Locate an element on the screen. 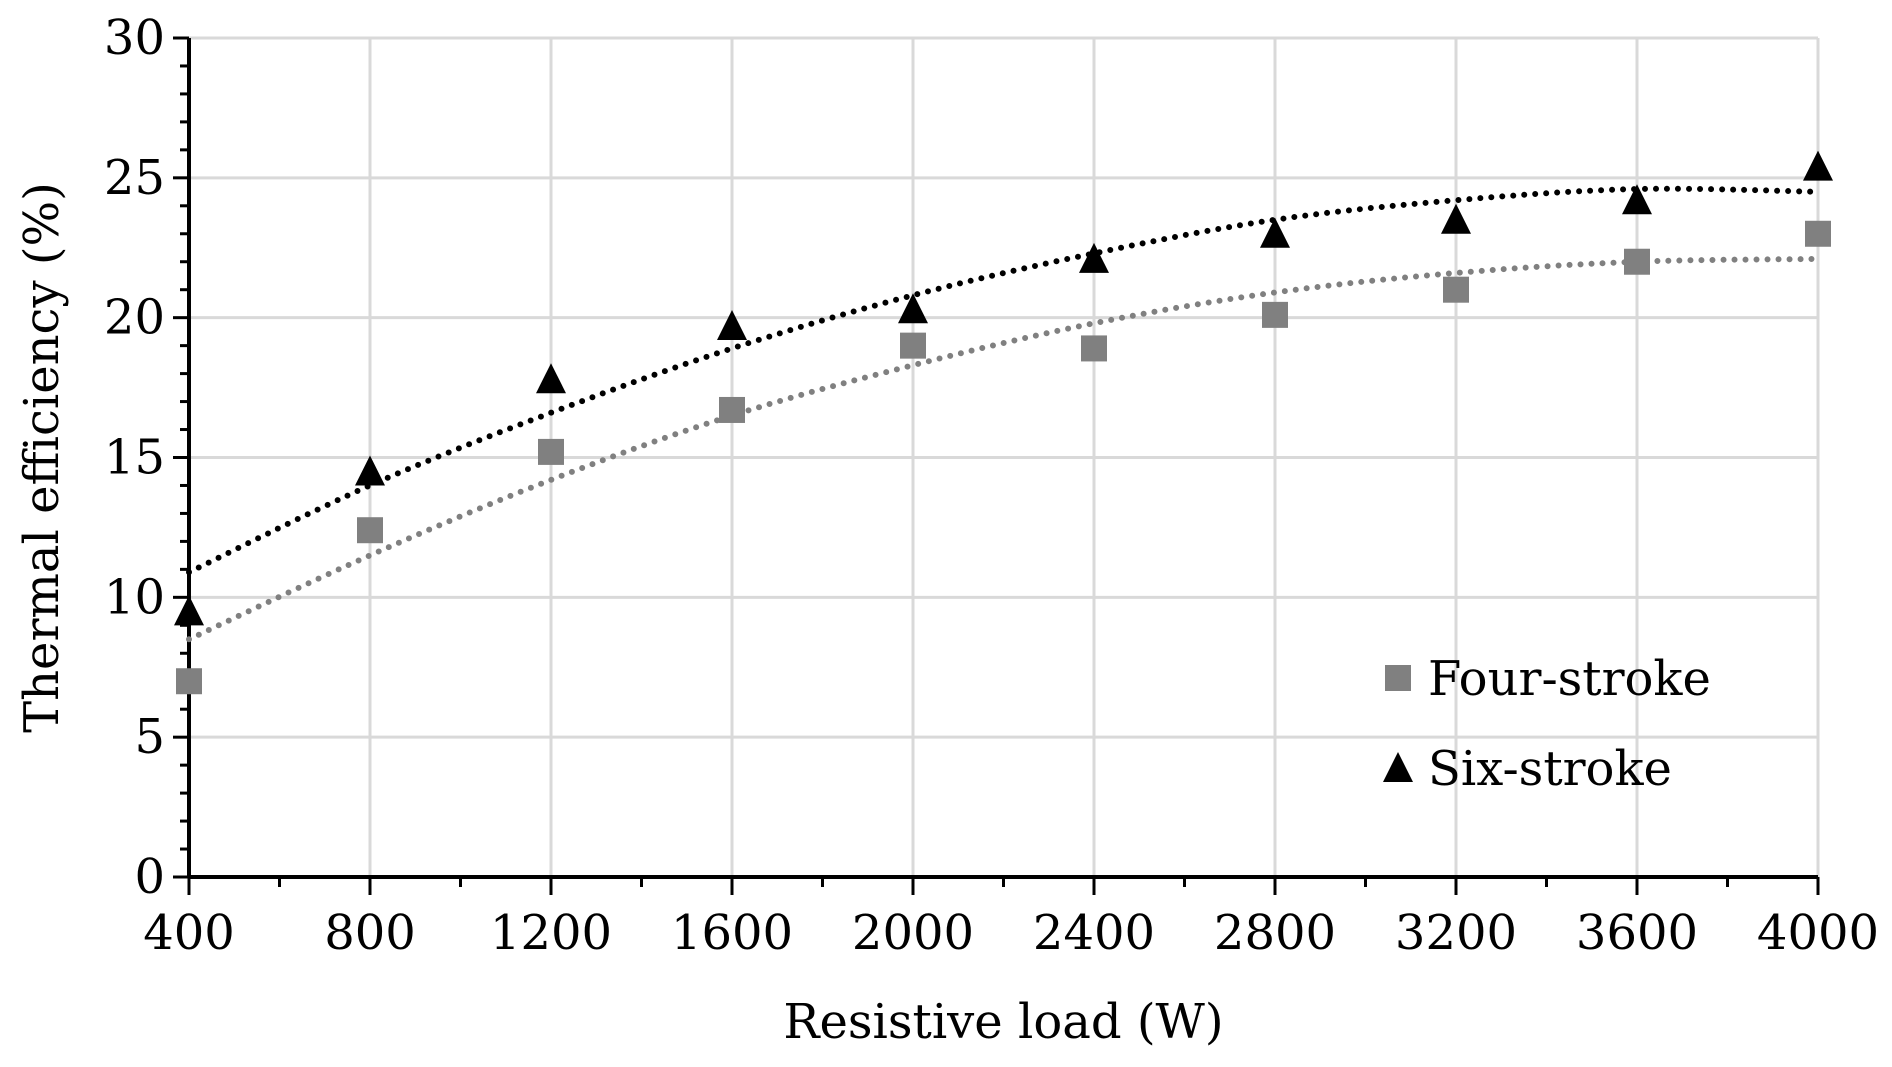 This screenshot has height=1067, width=1892. y-tick-label: 30 is located at coordinates (134, 38).